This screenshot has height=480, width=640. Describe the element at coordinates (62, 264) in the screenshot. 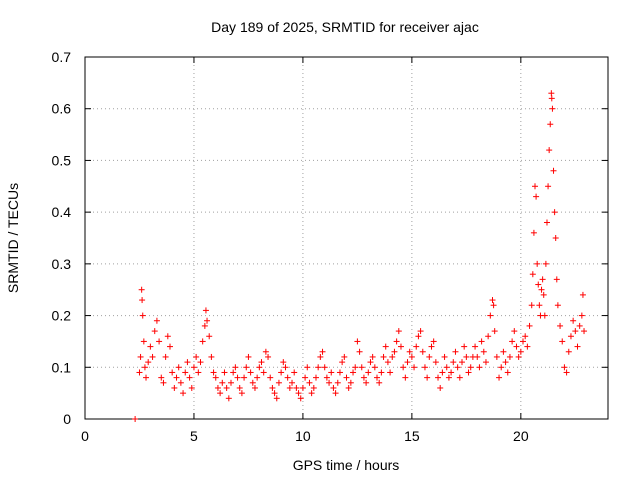

I see `y-tick-label: 0.3` at that location.